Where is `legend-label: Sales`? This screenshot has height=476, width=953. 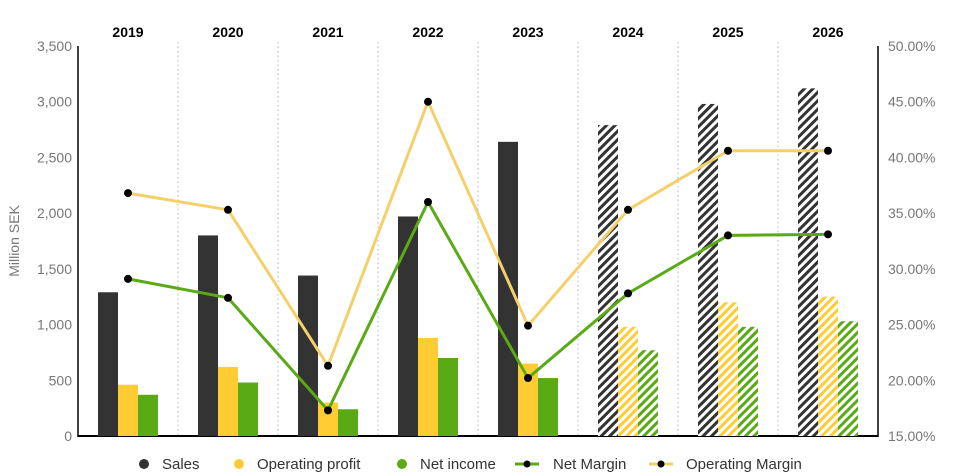 legend-label: Sales is located at coordinates (181, 464).